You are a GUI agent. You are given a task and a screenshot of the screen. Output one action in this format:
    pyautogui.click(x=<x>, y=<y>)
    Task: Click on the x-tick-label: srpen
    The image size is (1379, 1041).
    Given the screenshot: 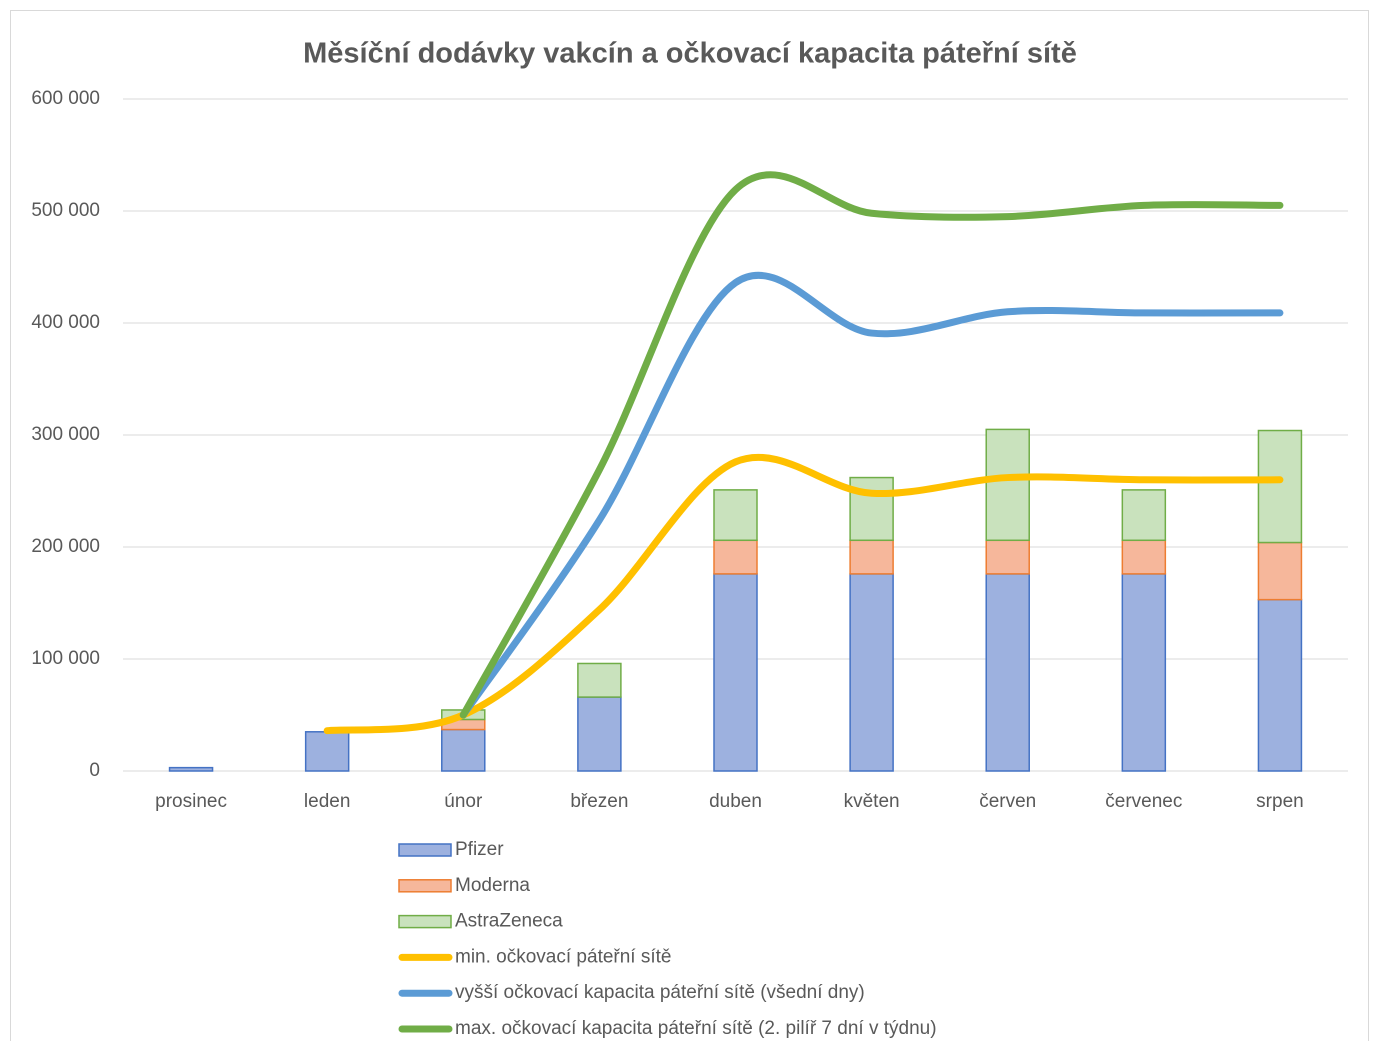 What is the action you would take?
    pyautogui.click(x=1280, y=801)
    